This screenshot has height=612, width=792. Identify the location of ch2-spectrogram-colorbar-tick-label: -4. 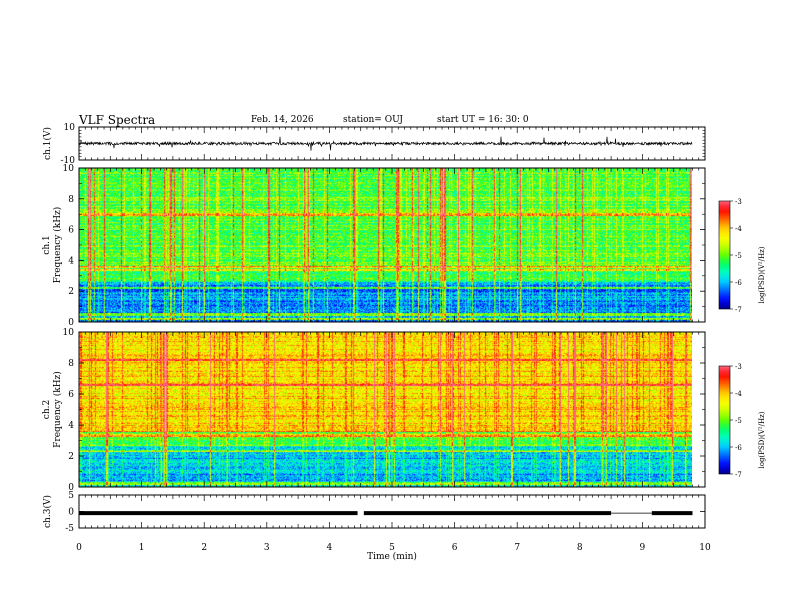
(738, 394).